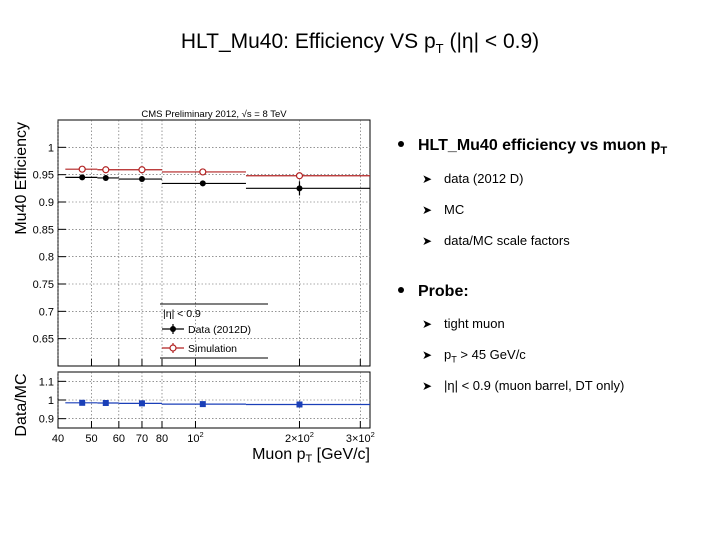 The width and height of the screenshot is (720, 540). Describe the element at coordinates (491, 41) in the screenshot. I see `title-suffix: (|η| < 0.9)` at that location.